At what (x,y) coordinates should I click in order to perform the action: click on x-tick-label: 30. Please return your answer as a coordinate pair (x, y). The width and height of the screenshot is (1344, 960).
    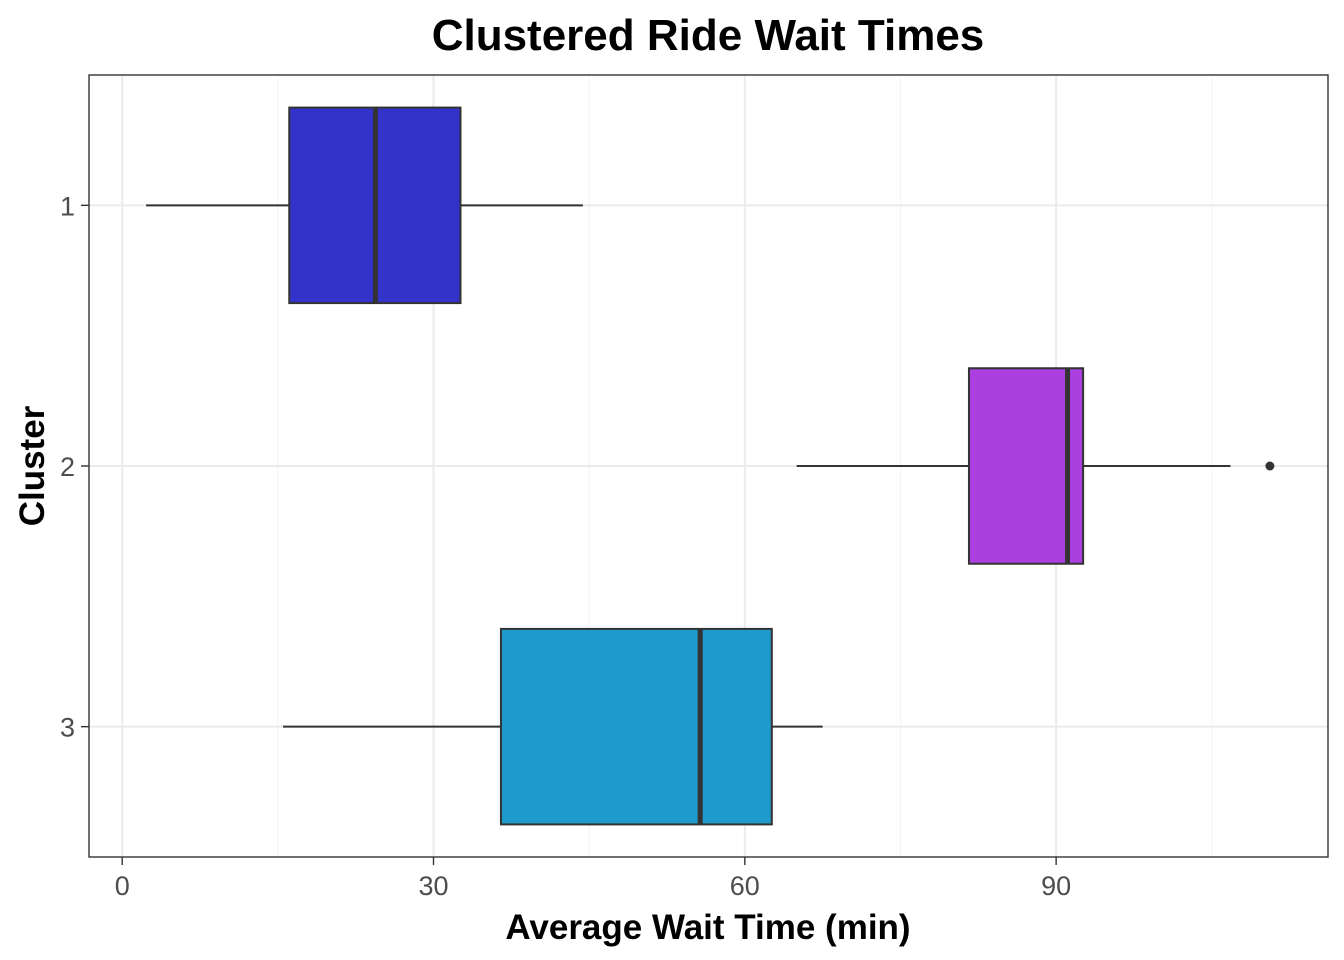
    Looking at the image, I should click on (433, 886).